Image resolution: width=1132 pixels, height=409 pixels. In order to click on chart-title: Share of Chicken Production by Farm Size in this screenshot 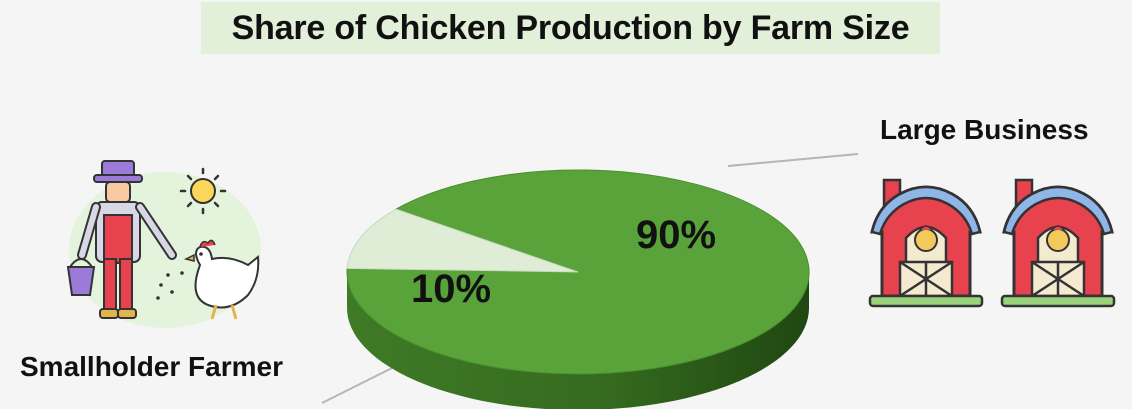, I will do `click(570, 27)`.